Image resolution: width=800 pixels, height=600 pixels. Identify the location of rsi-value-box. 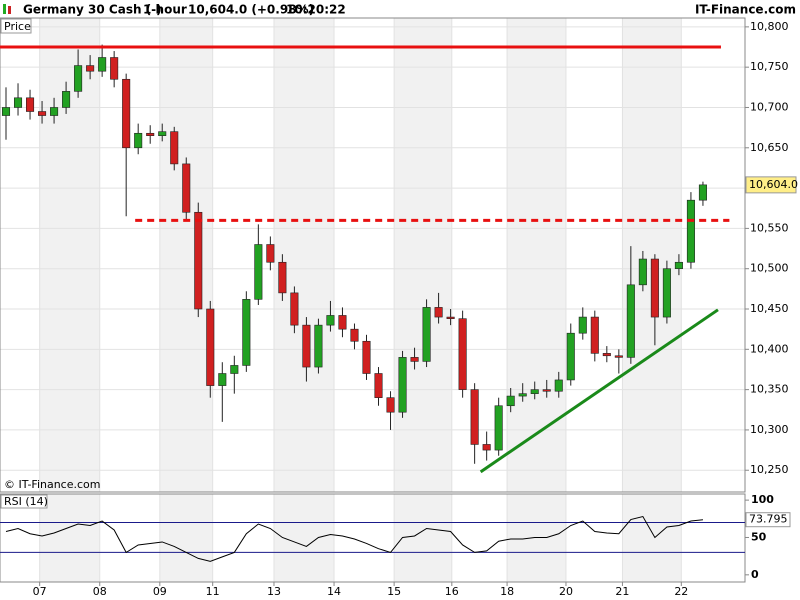
(768, 520).